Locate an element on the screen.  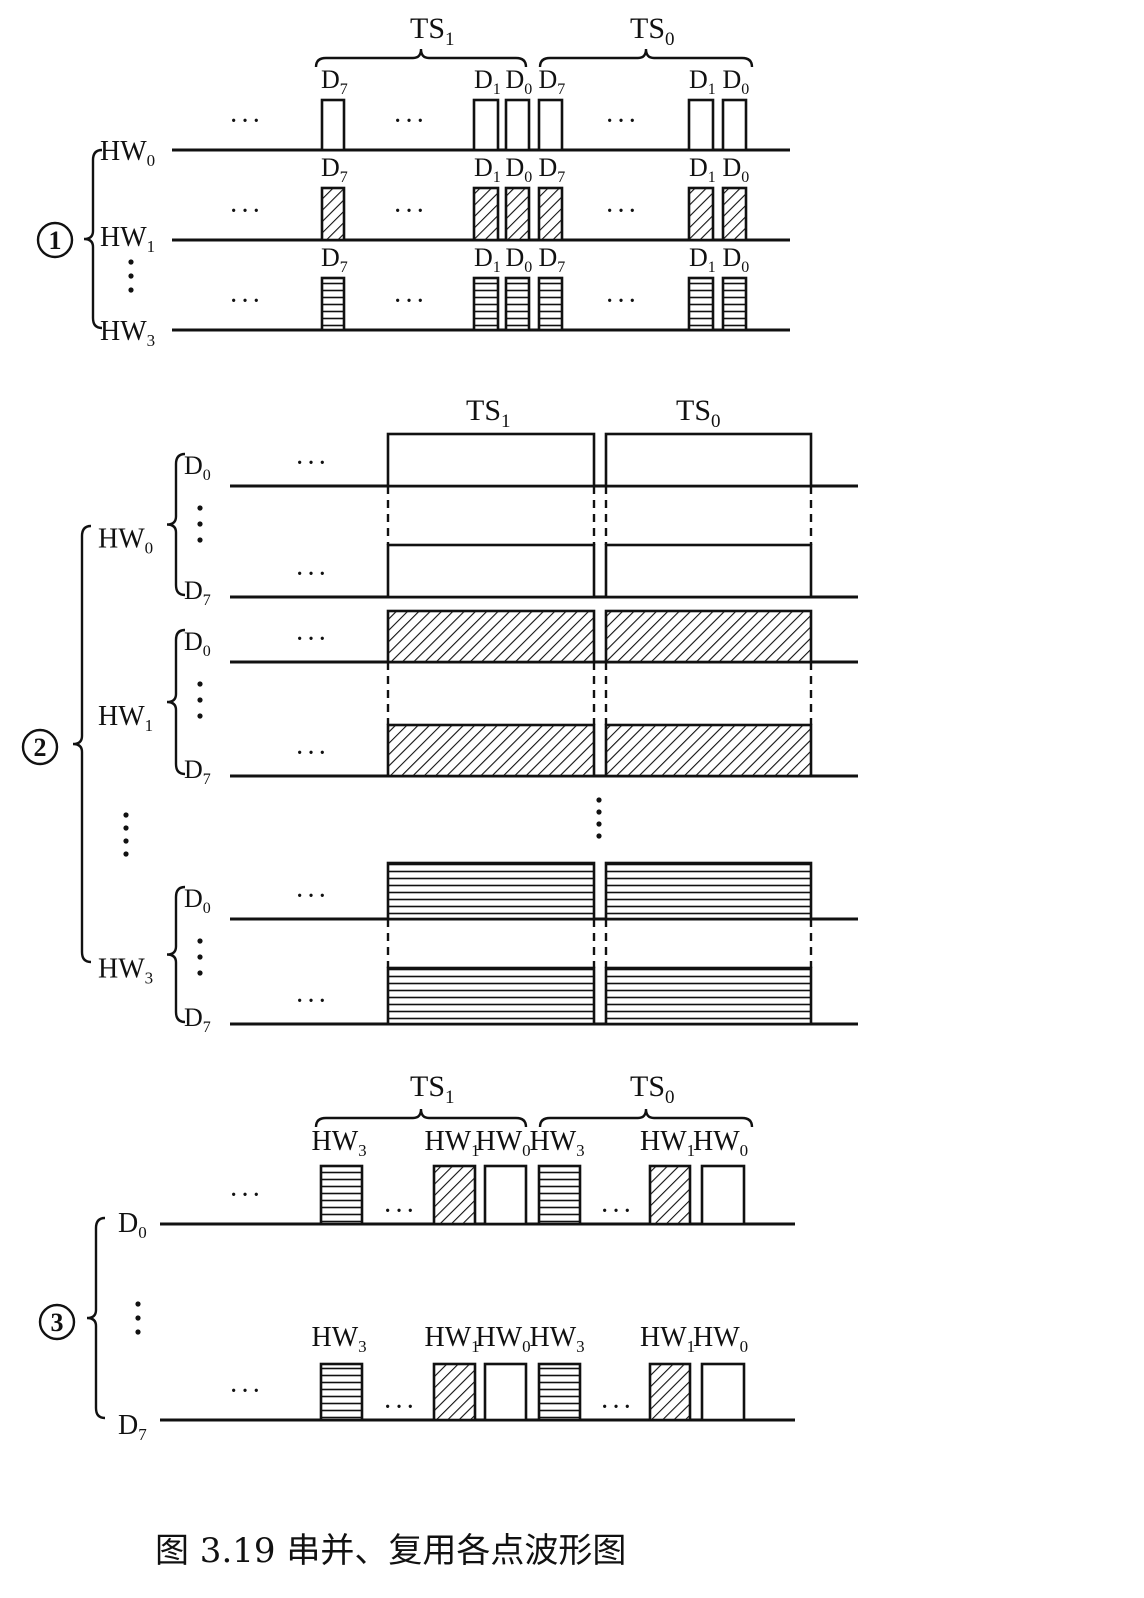
brace-HW0 is located at coordinates (176, 524).